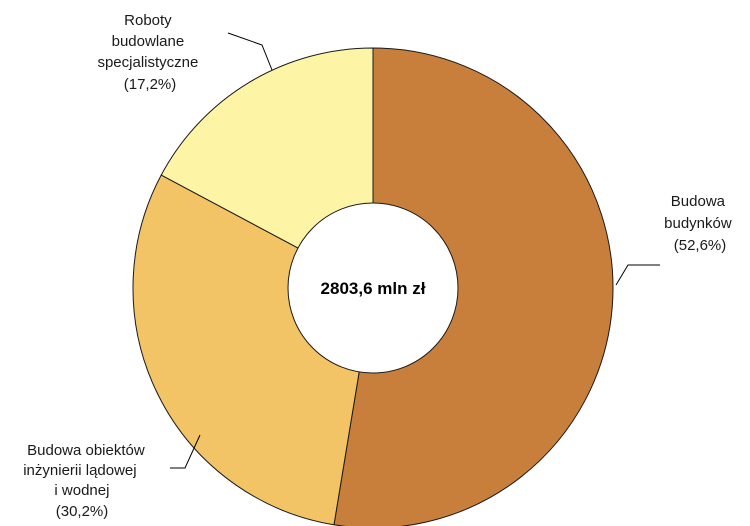 The height and width of the screenshot is (526, 750). Describe the element at coordinates (147, 62) in the screenshot. I see `label-line: specjalistyczne` at that location.